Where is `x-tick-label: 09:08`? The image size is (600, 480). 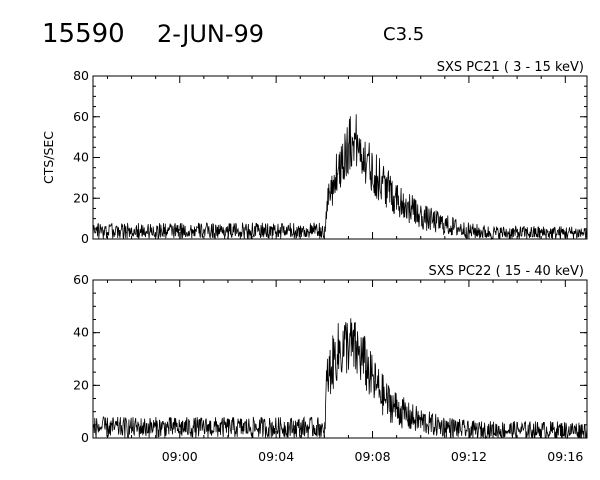
x-tick-label: 09:08 is located at coordinates (373, 456).